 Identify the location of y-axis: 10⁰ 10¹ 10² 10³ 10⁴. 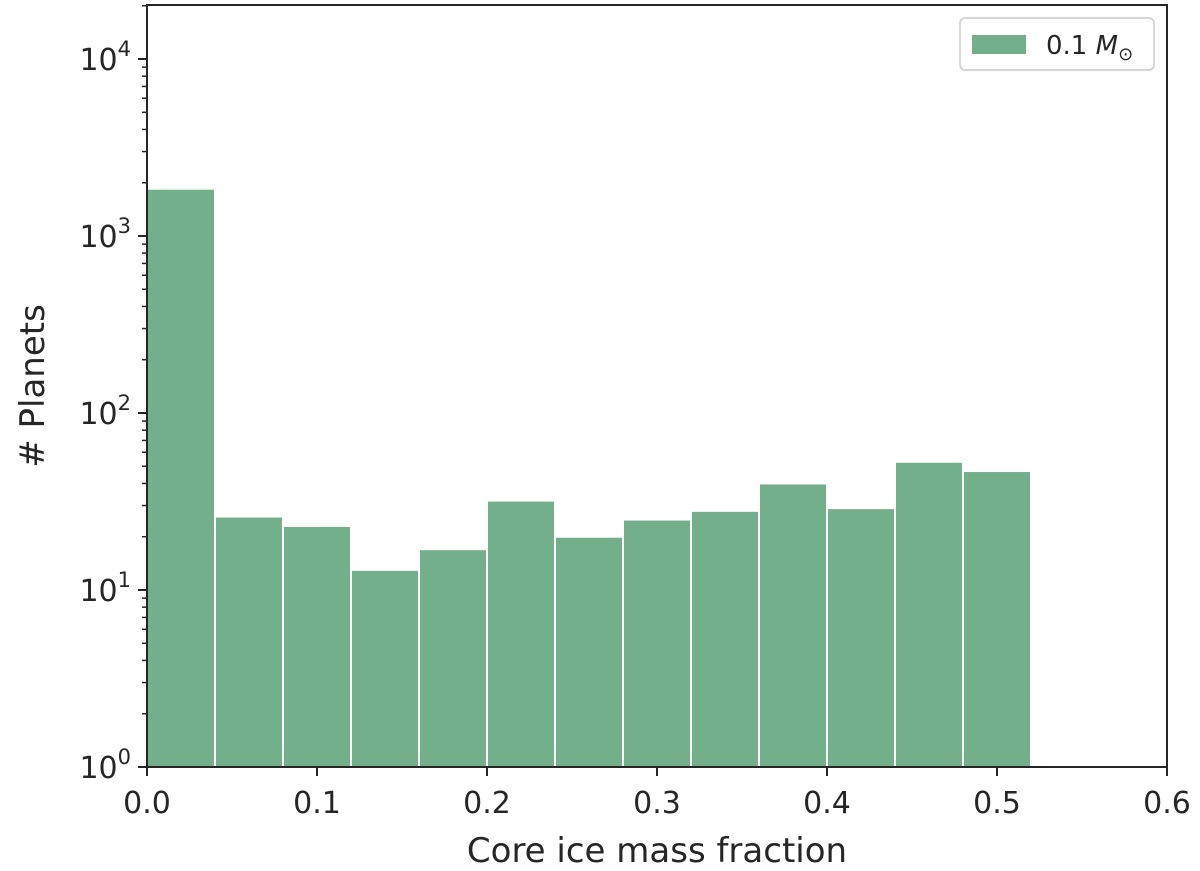
(113, 411).